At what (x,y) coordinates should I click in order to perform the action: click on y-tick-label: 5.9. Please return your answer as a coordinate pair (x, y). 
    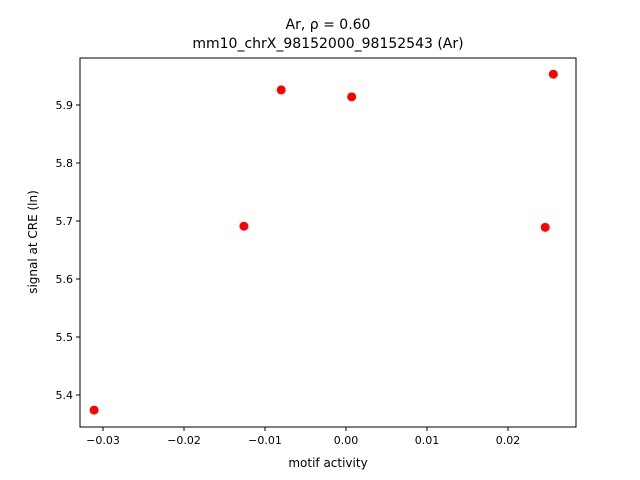
    Looking at the image, I should click on (65, 105).